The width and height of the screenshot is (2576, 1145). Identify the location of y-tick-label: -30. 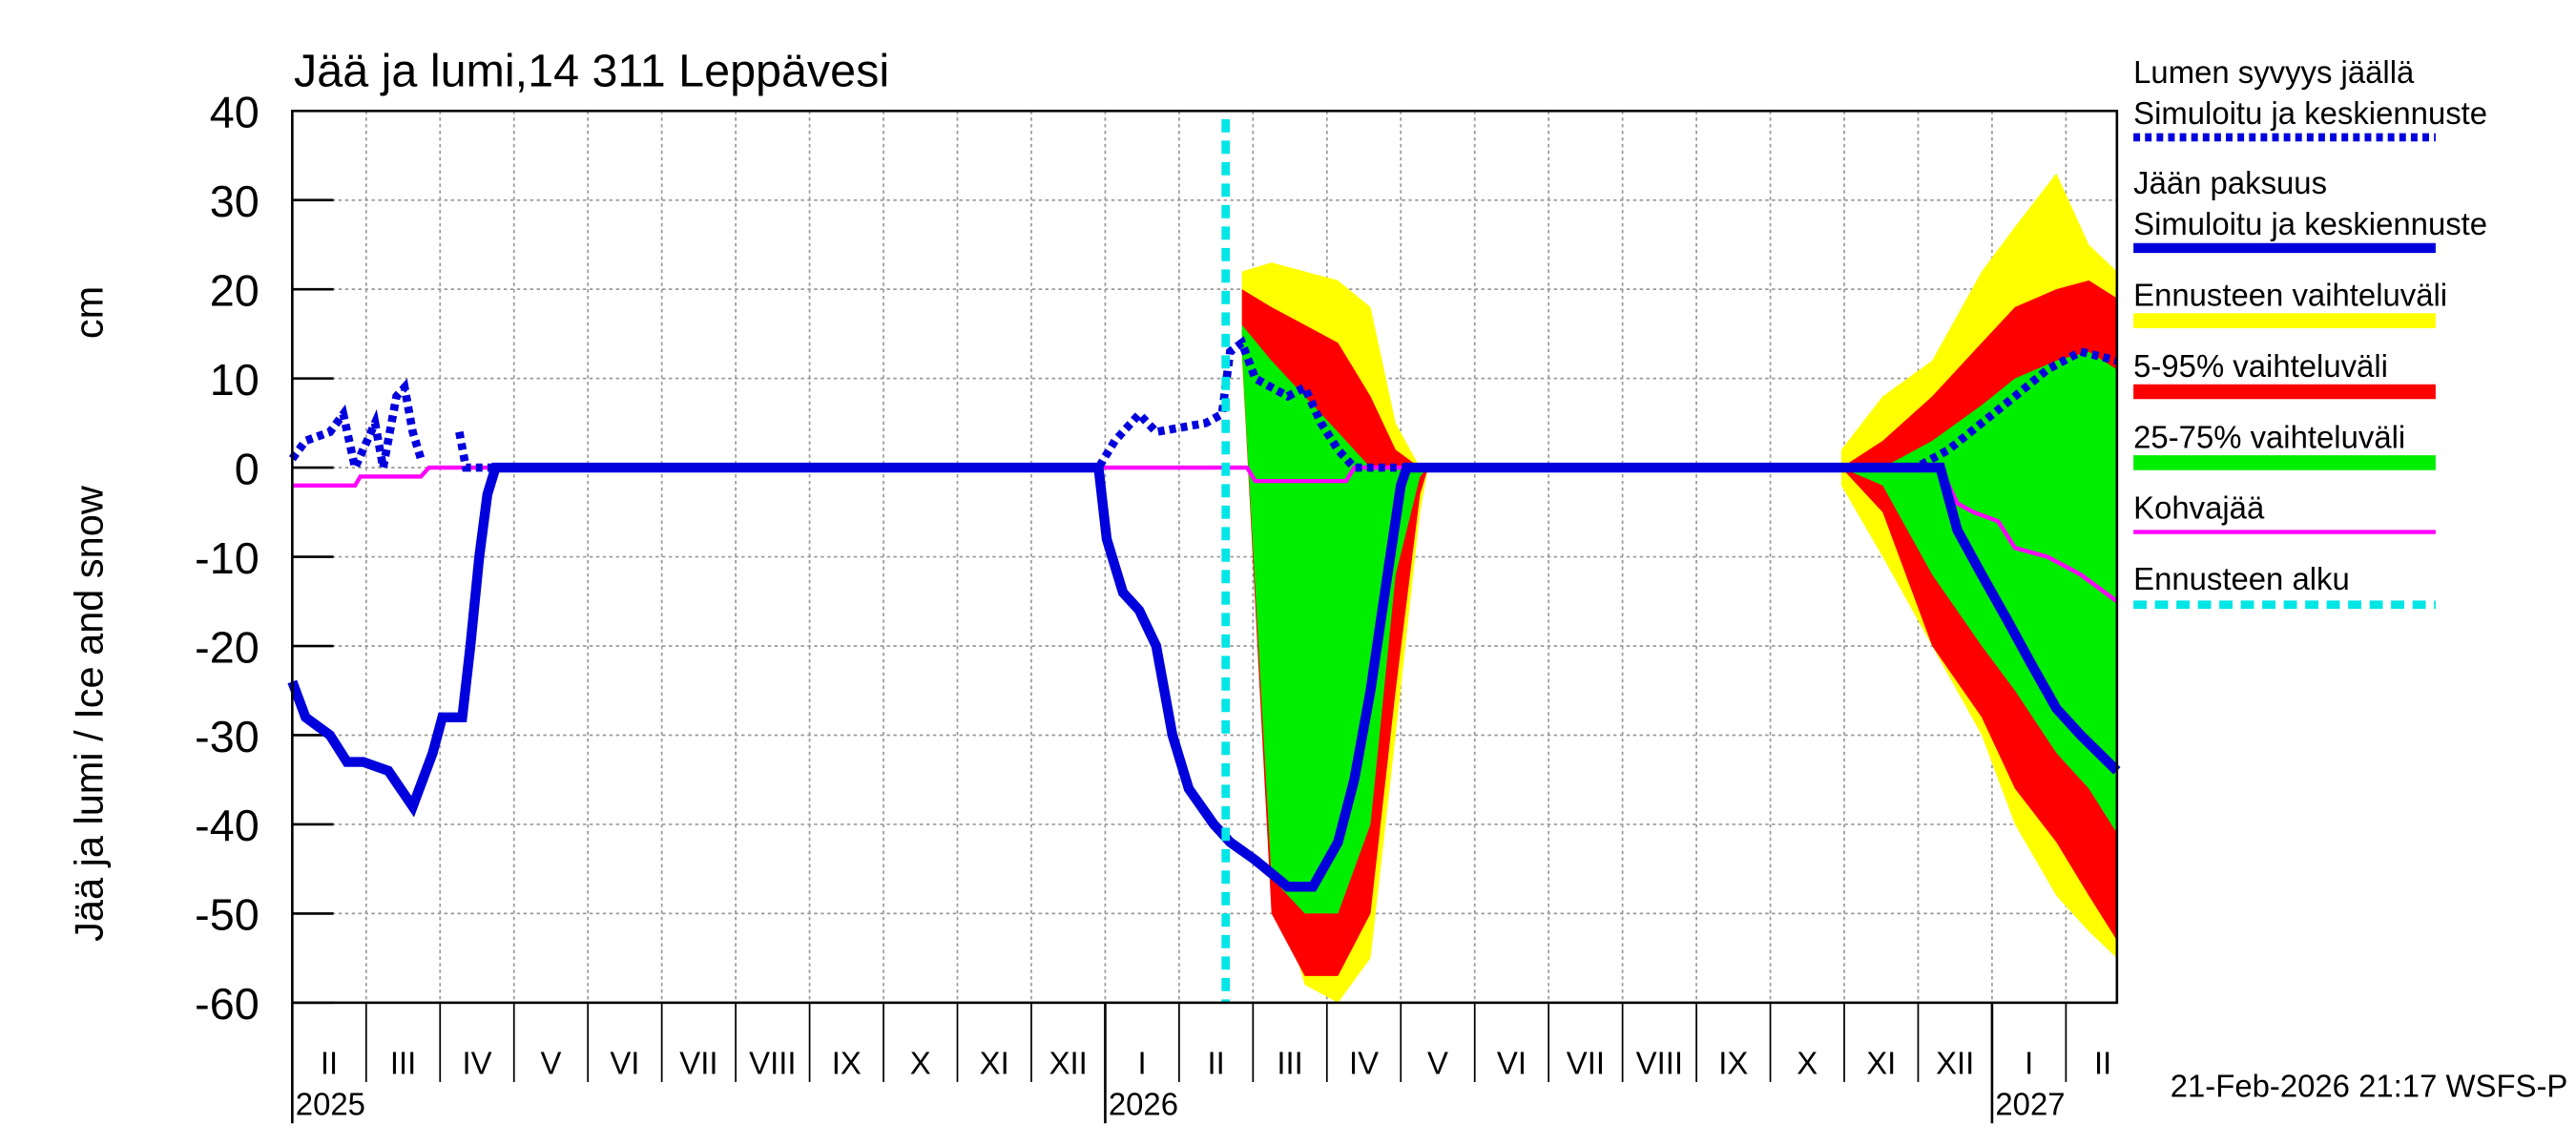
(227, 736).